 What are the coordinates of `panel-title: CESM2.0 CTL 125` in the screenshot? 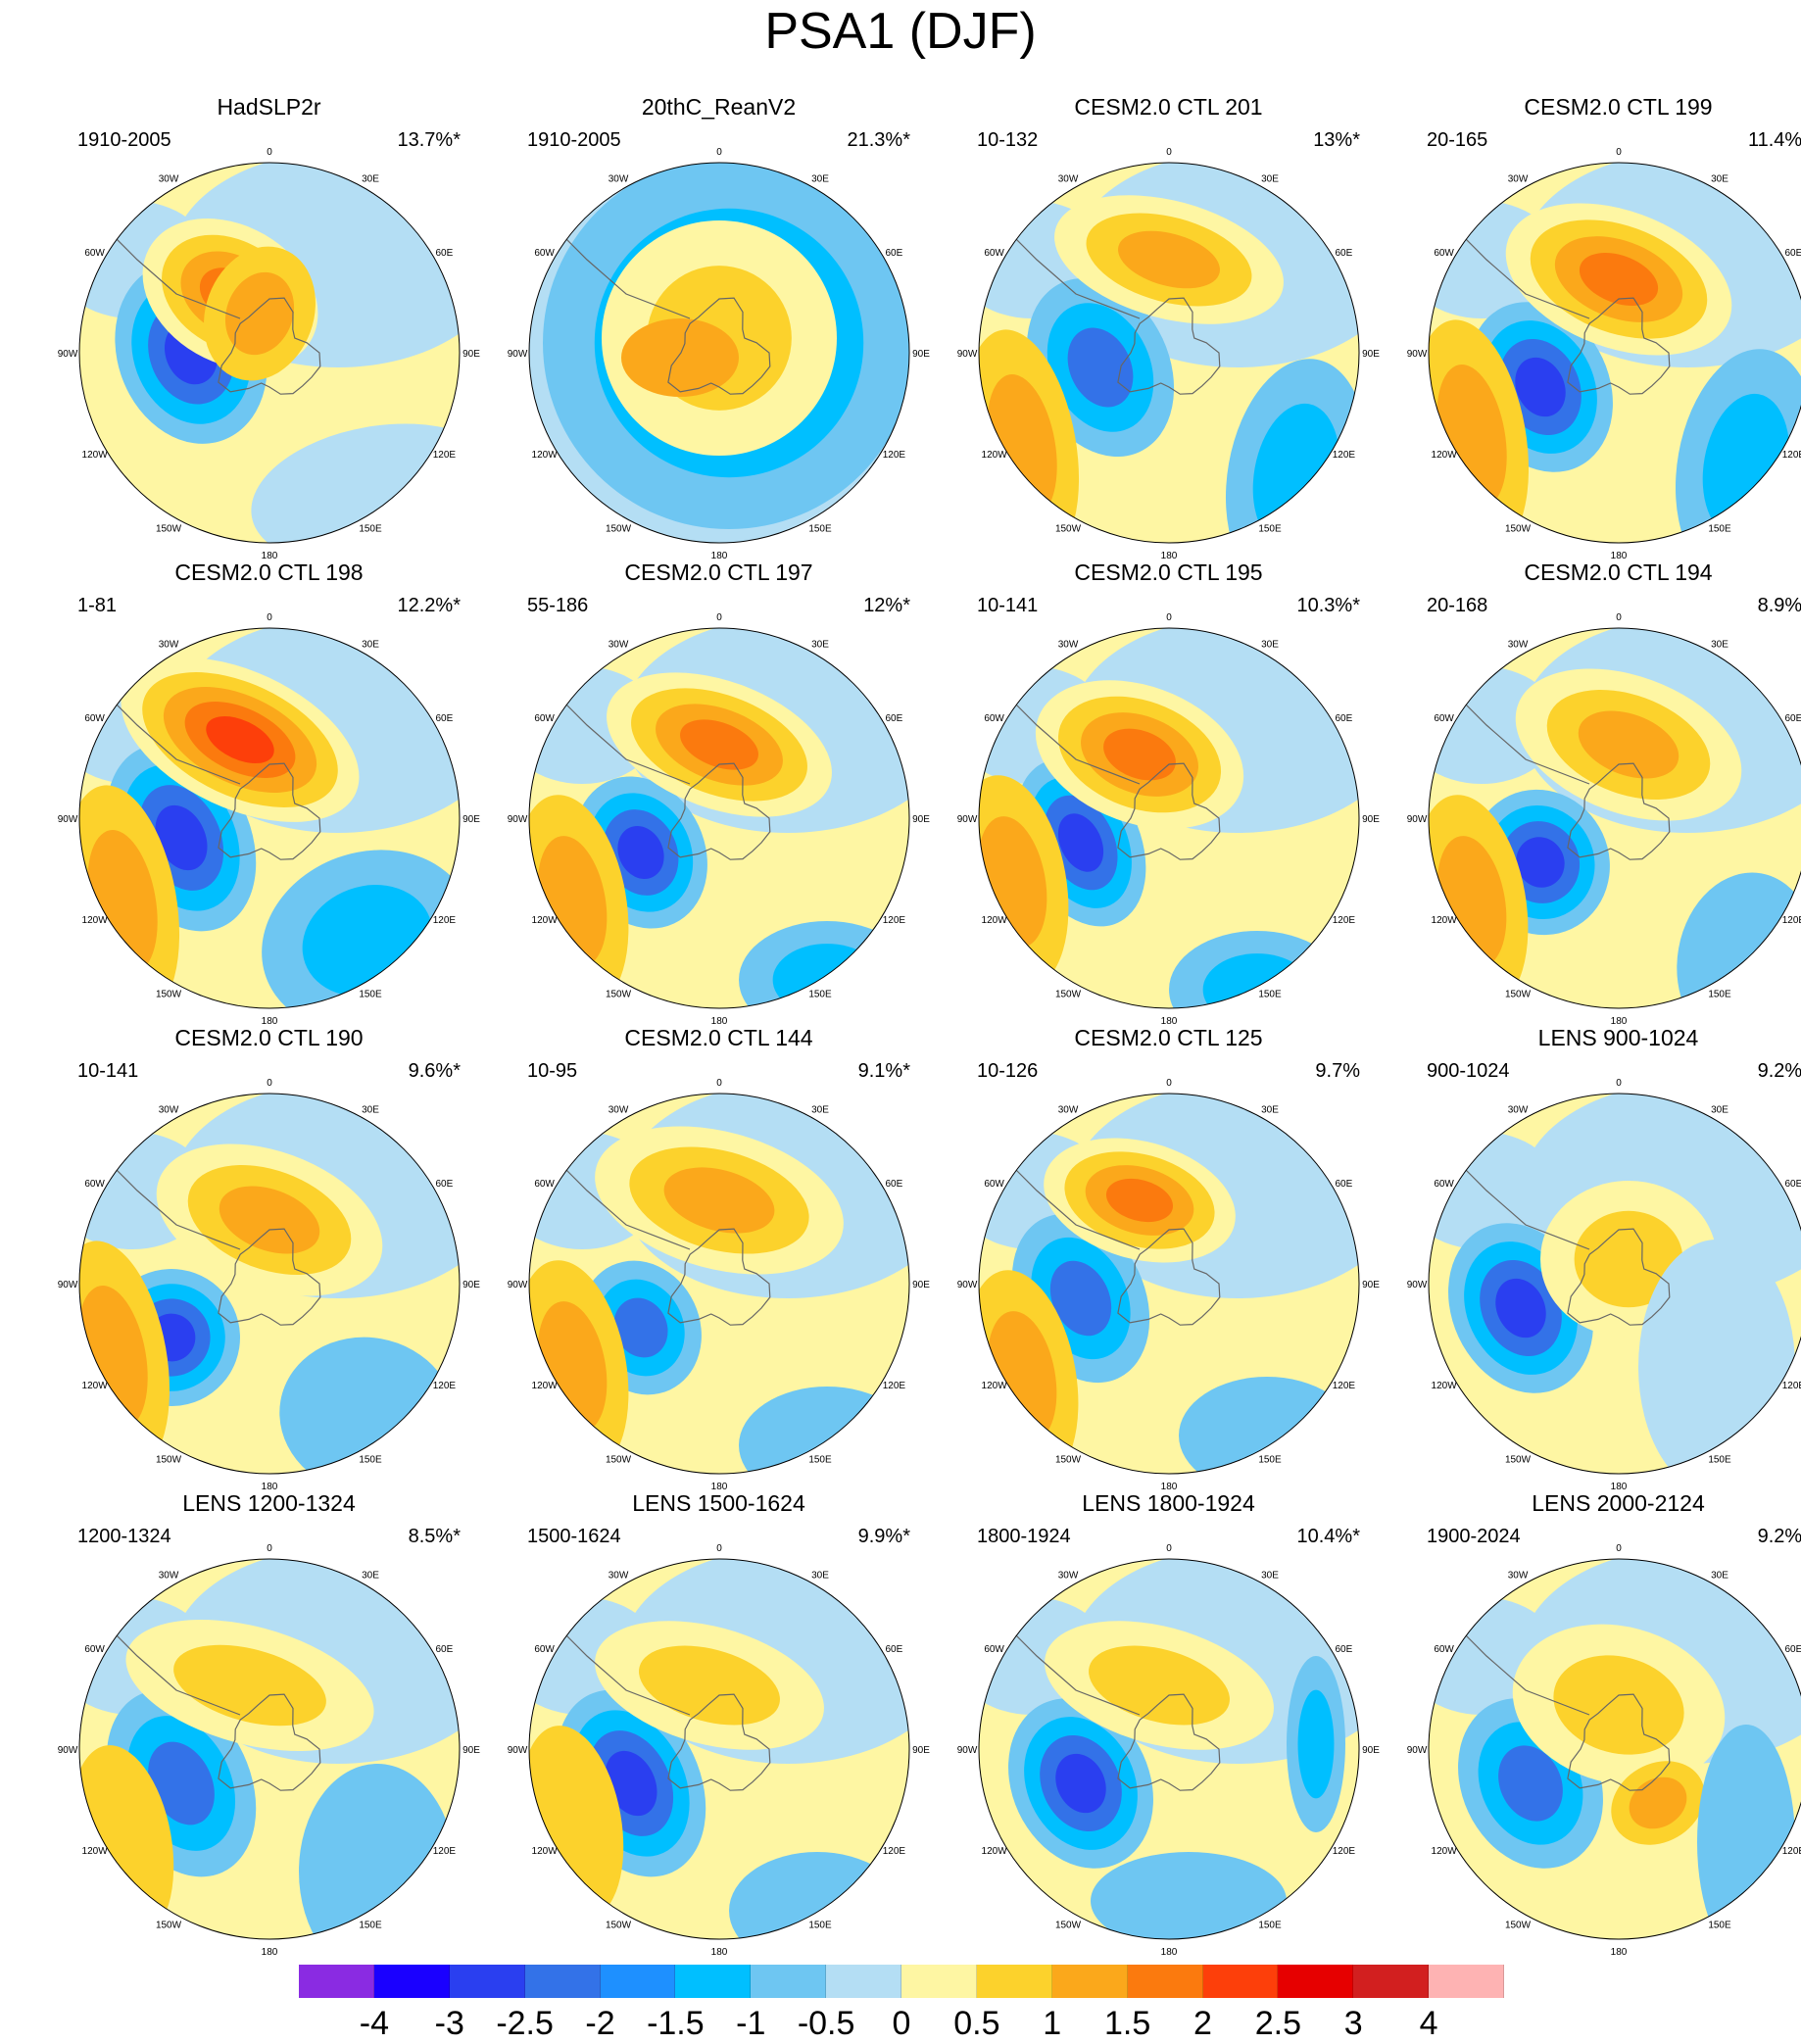 It's located at (1168, 1038).